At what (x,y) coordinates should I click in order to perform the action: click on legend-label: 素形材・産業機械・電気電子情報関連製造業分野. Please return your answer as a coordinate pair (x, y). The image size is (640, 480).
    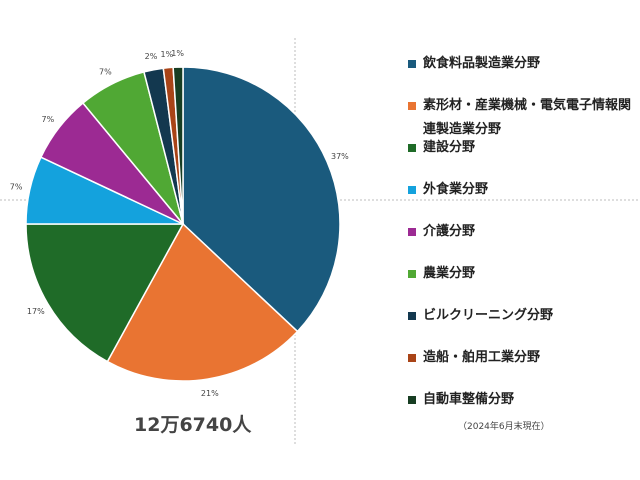
    Looking at the image, I should click on (527, 117).